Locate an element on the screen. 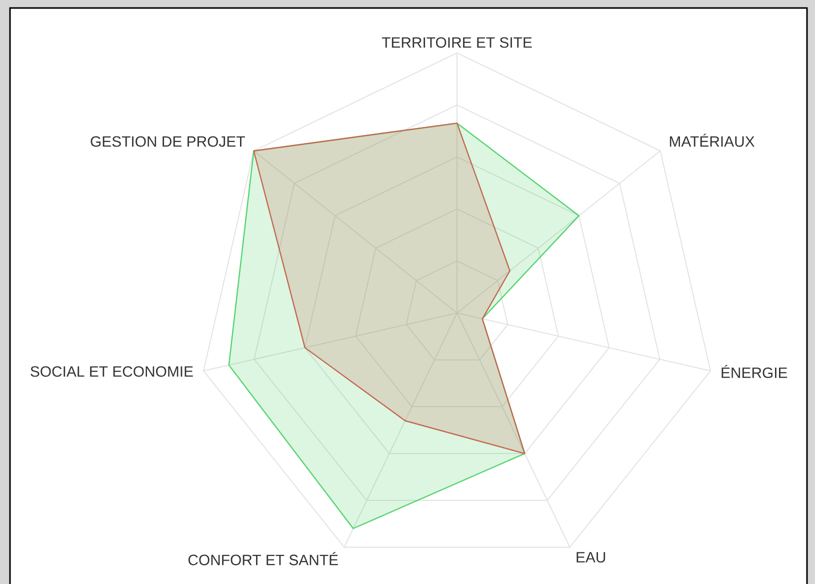 The image size is (815, 584). spoke-label: ÉNERGIE is located at coordinates (755, 371).